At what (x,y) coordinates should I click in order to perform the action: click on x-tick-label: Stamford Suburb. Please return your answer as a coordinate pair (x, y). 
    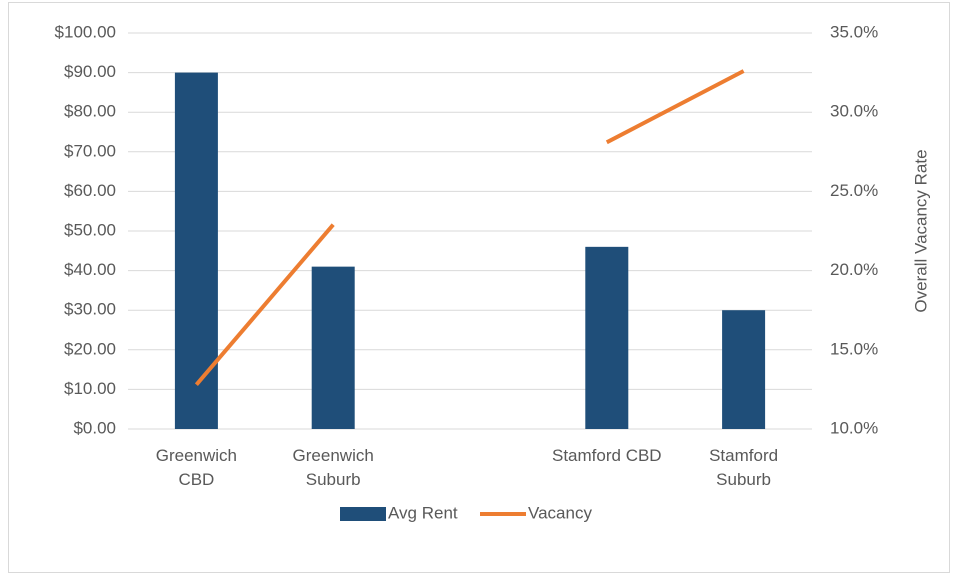
    Looking at the image, I should click on (744, 467).